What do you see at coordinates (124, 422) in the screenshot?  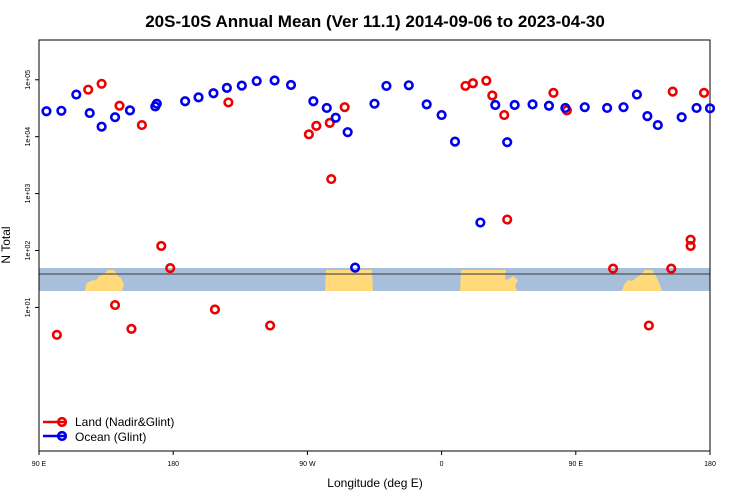 I see `legend-land-label: Land (Nadir&Glint)` at bounding box center [124, 422].